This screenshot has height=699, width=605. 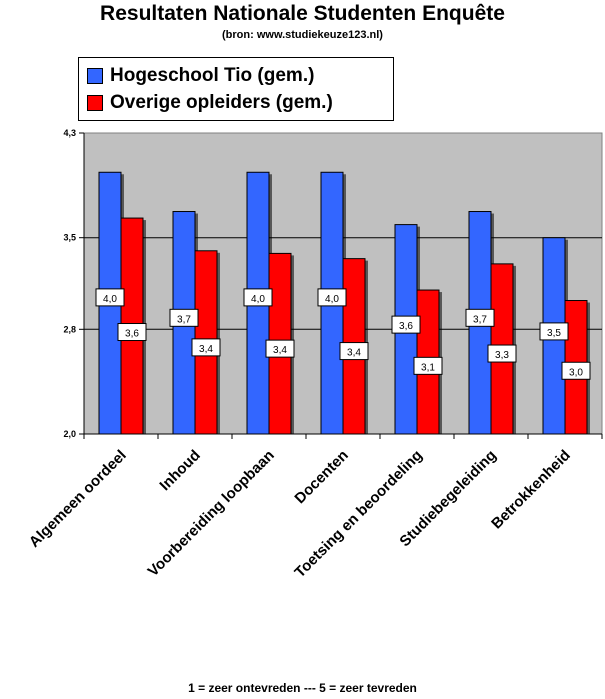 What do you see at coordinates (95, 76) in the screenshot?
I see `legend-swatch-hogeschool` at bounding box center [95, 76].